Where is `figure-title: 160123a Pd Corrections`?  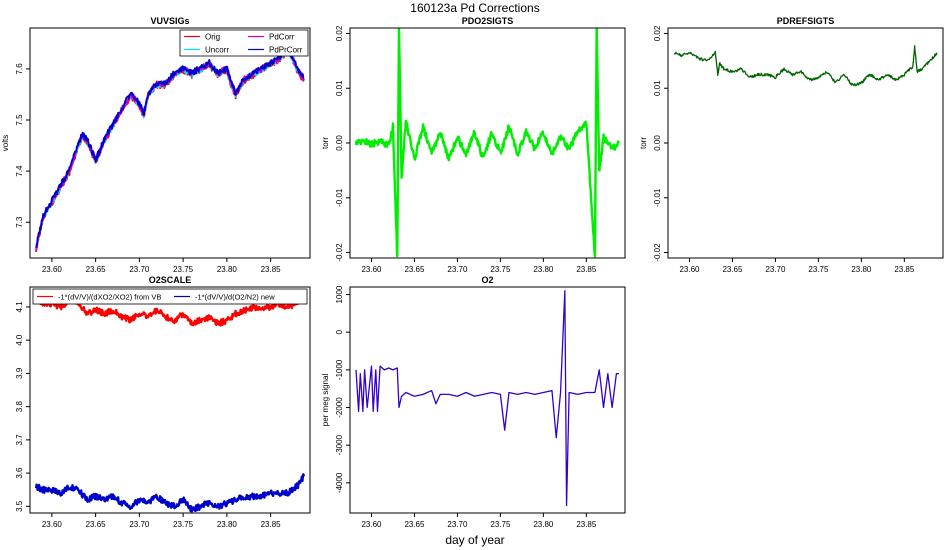
figure-title: 160123a Pd Corrections is located at coordinates (474, 8).